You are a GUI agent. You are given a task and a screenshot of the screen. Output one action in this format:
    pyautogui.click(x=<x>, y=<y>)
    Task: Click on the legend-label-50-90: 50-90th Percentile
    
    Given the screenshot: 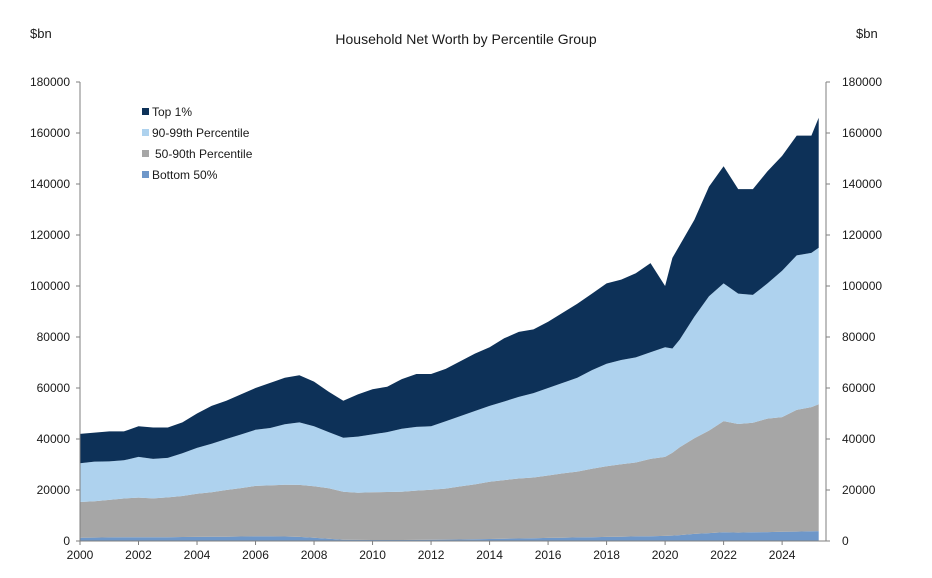 What is the action you would take?
    pyautogui.click(x=204, y=153)
    